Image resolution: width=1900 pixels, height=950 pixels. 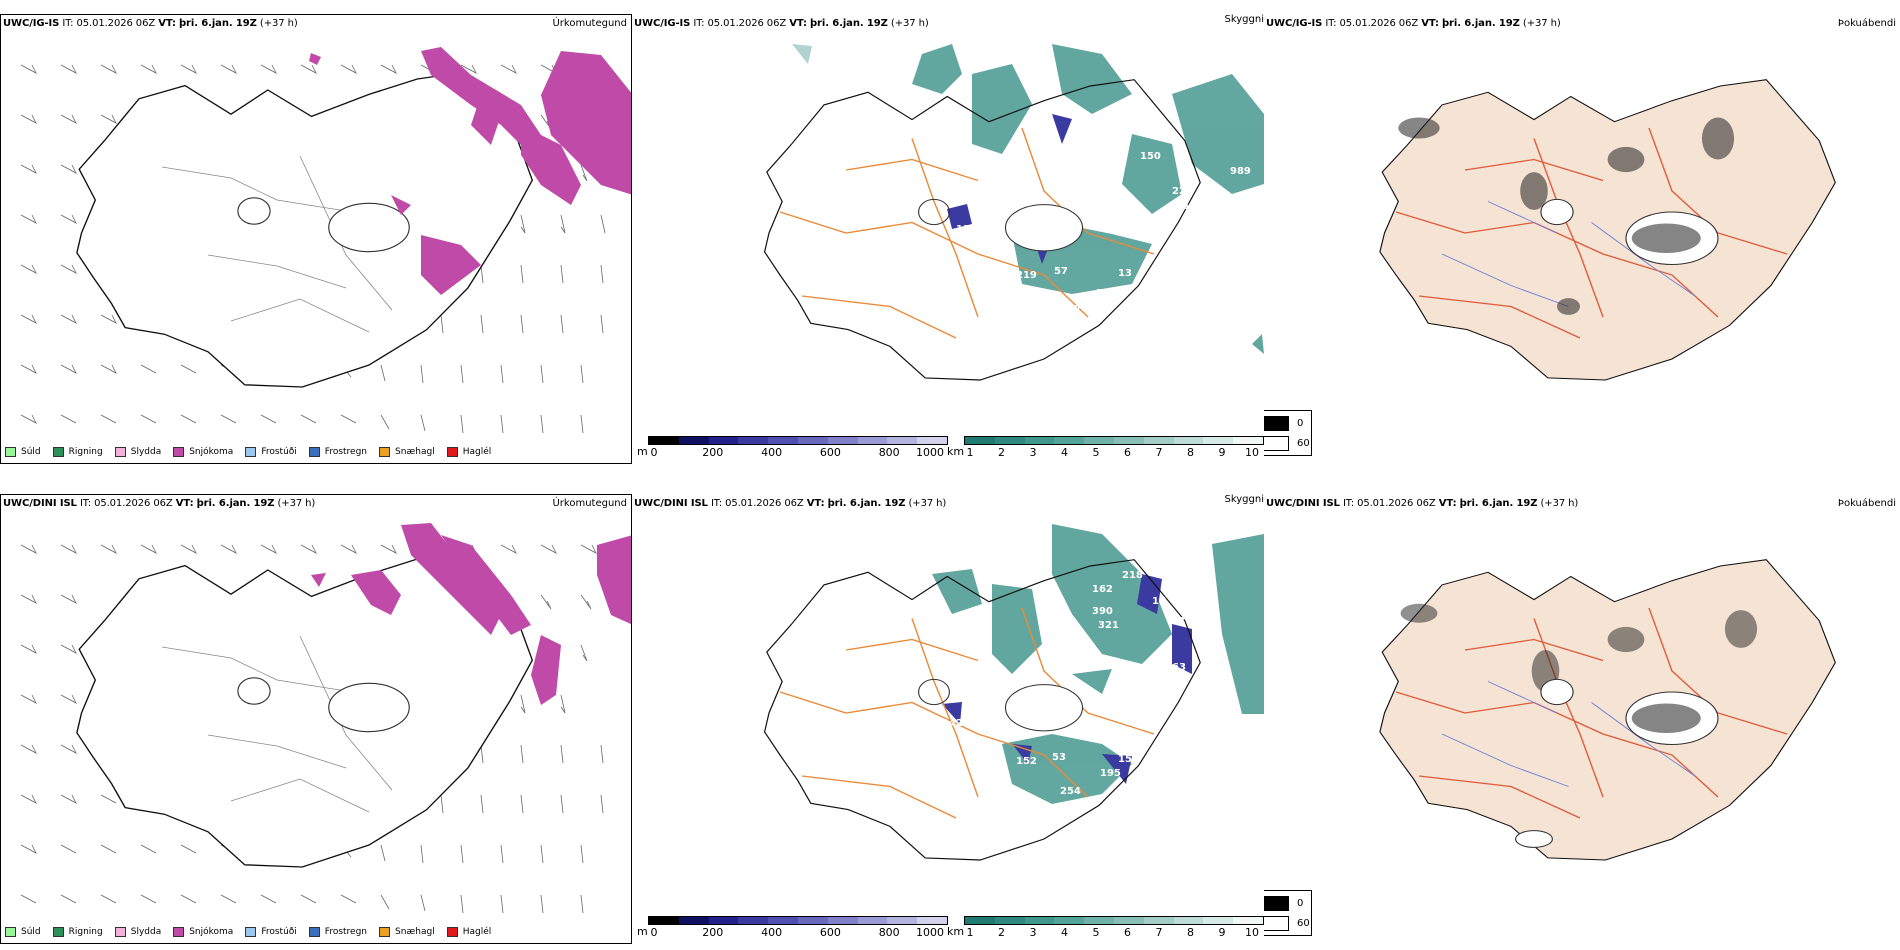 I want to click on cloud-value: 63, so click(x=1179, y=667).